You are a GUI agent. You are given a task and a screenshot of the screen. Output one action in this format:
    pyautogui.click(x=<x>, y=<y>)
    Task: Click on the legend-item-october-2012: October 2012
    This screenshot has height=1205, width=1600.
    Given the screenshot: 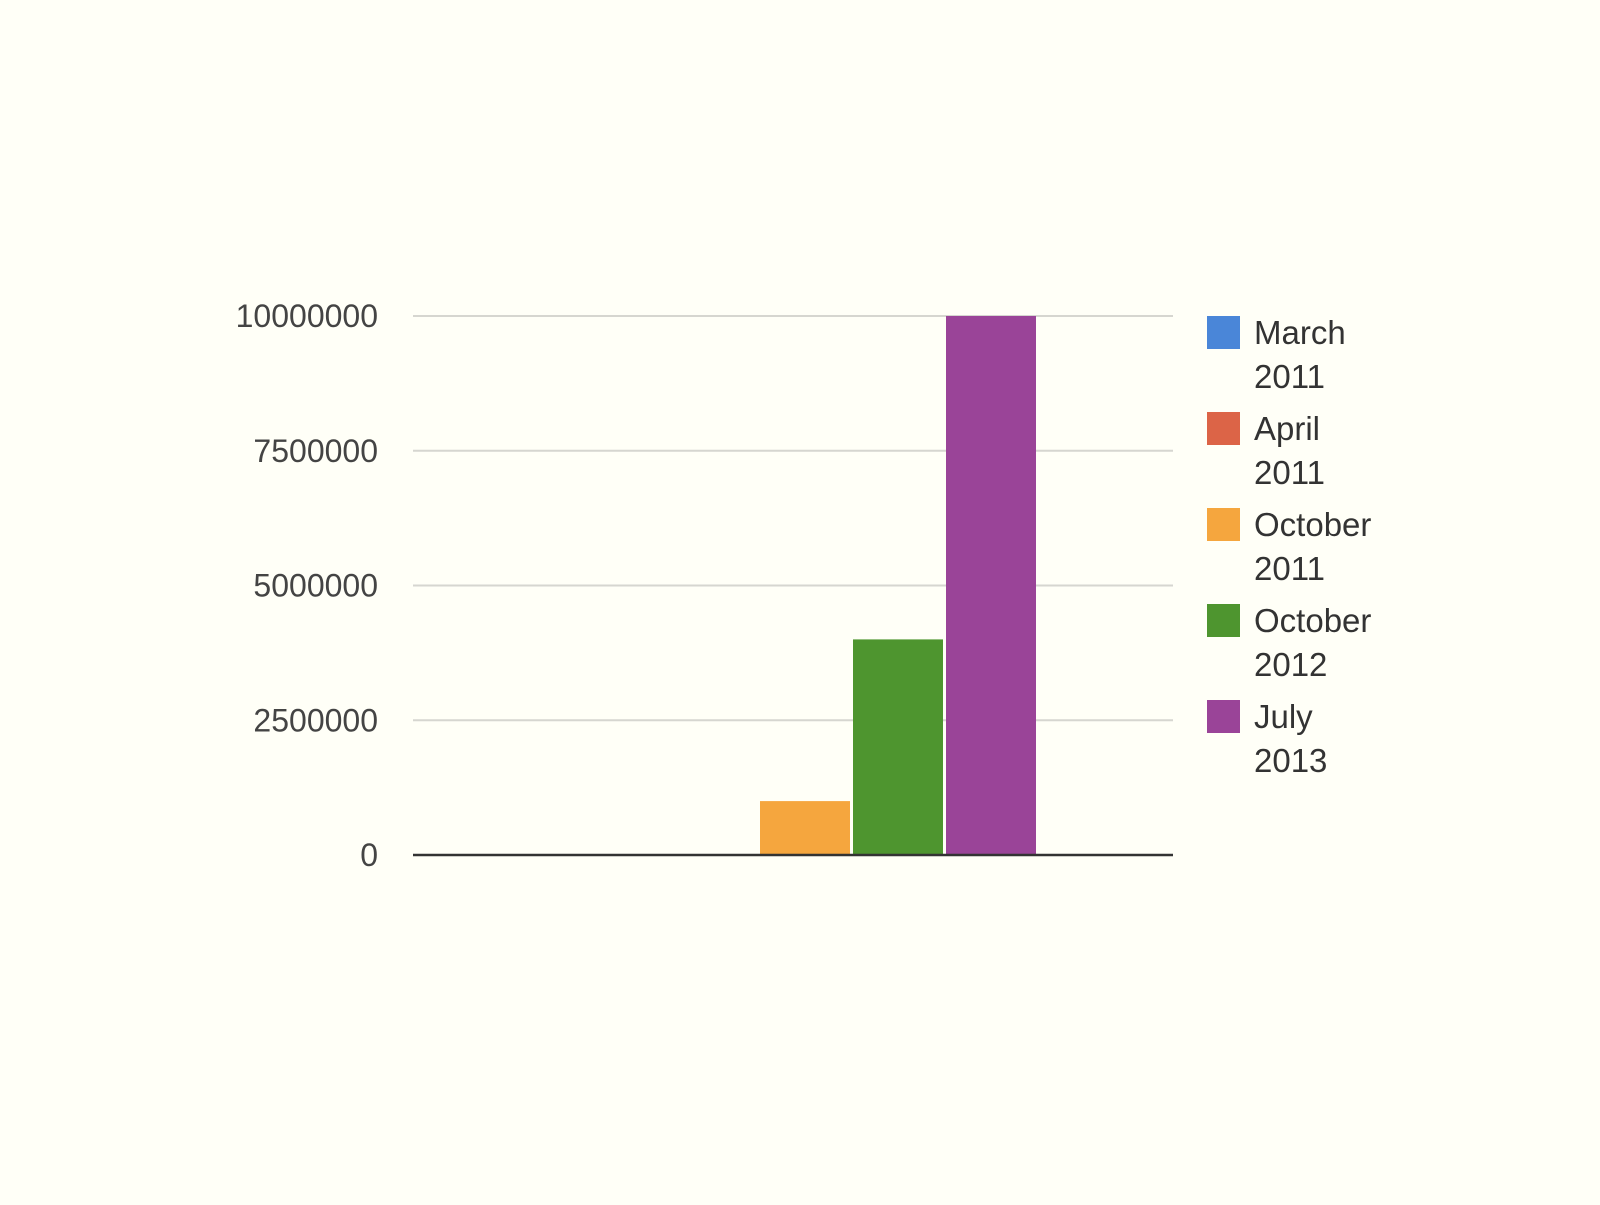 What is the action you would take?
    pyautogui.click(x=1289, y=642)
    